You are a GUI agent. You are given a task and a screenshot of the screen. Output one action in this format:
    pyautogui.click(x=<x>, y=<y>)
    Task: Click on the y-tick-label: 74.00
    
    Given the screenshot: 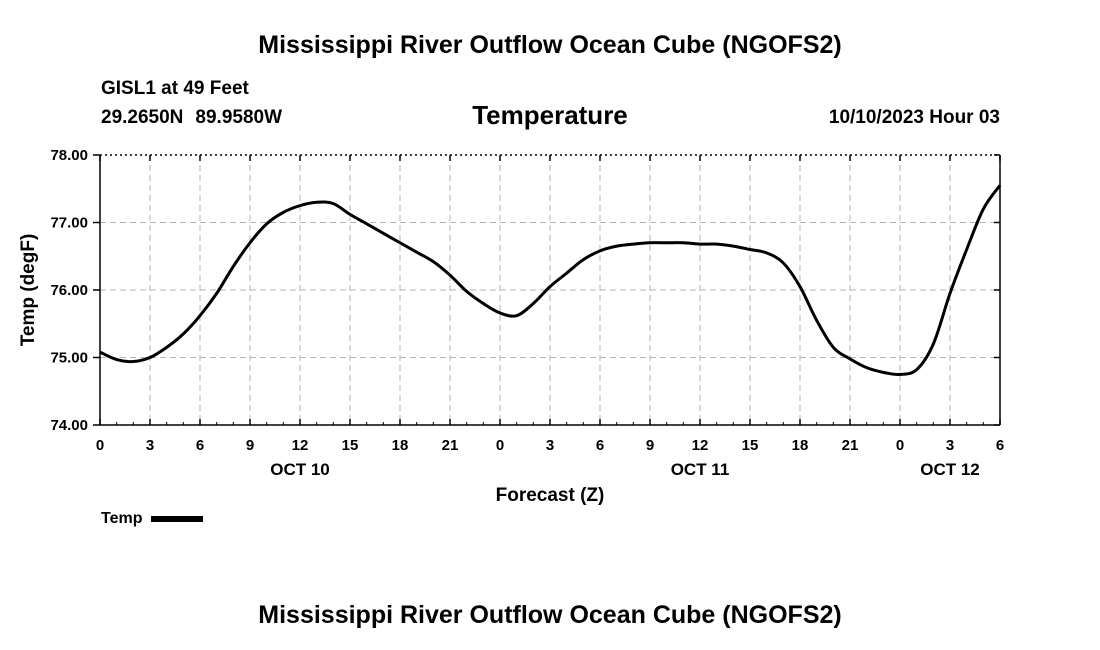 What is the action you would take?
    pyautogui.click(x=69, y=425)
    